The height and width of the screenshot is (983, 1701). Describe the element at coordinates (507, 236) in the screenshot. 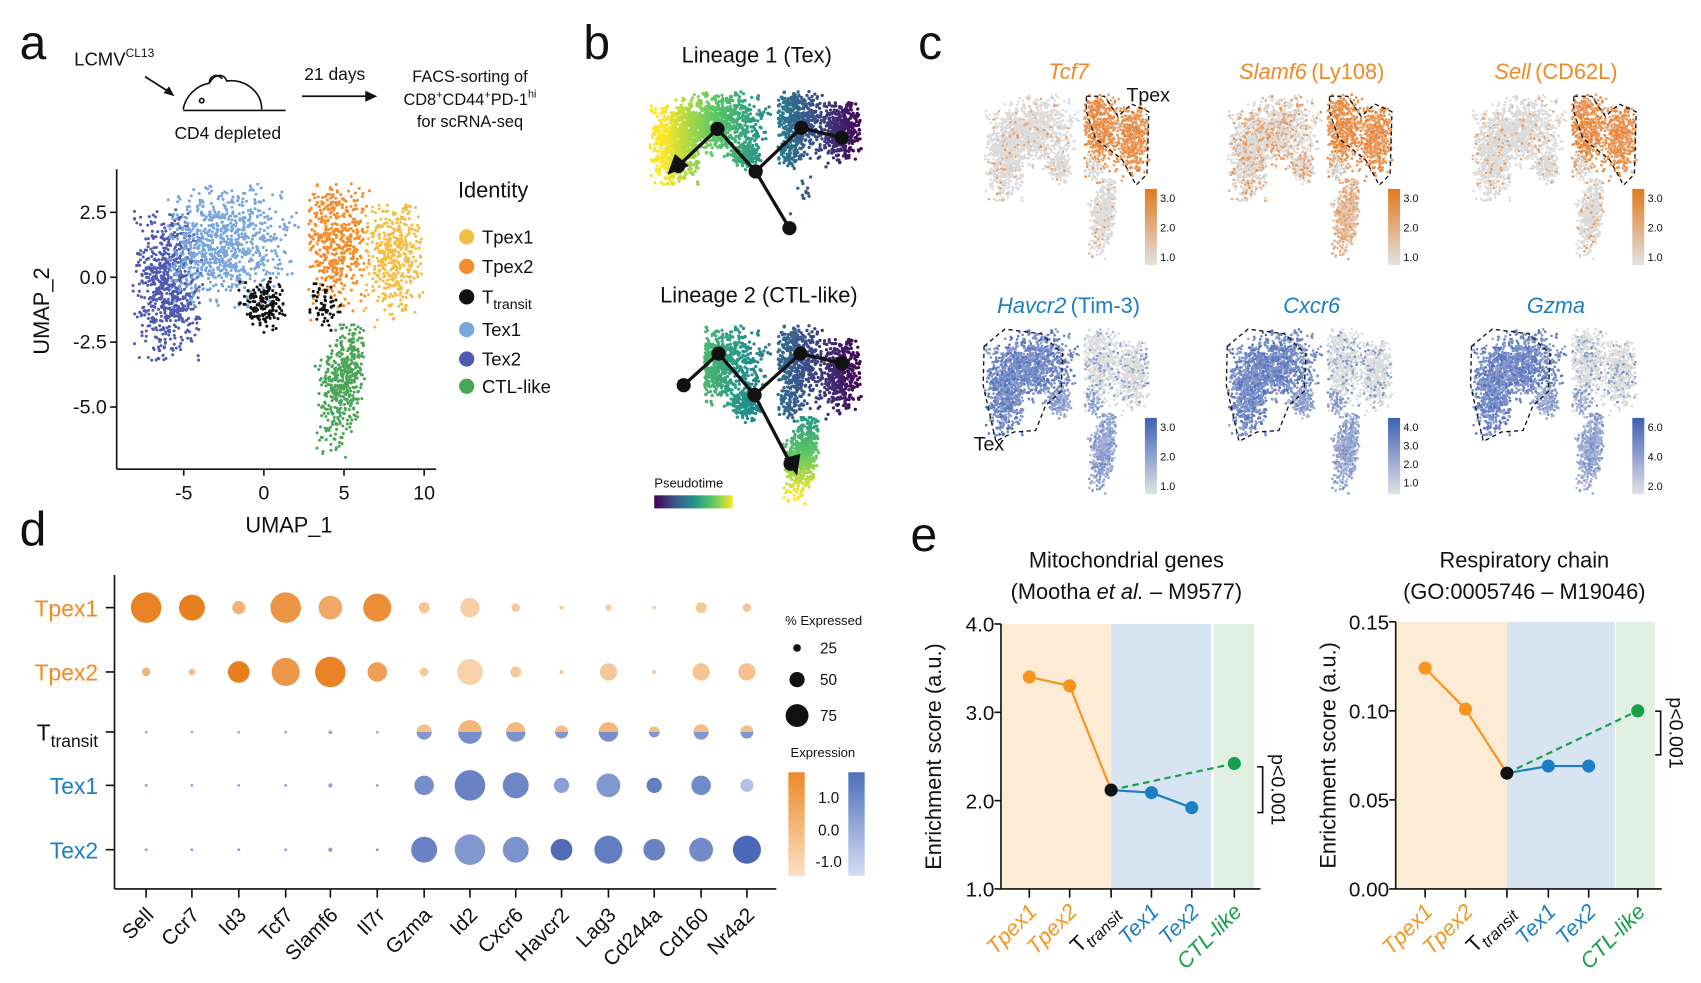

I see `legend-label: Tpex1` at that location.